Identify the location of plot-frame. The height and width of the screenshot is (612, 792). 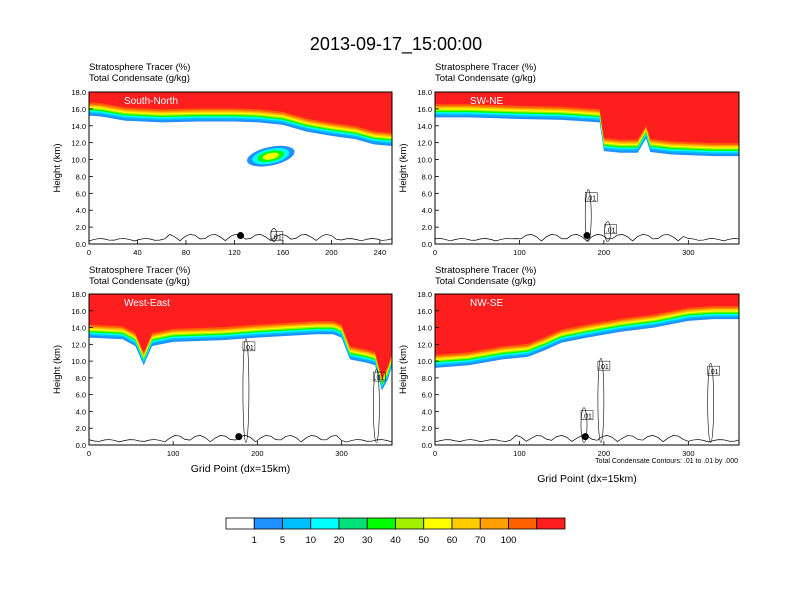
(587, 168).